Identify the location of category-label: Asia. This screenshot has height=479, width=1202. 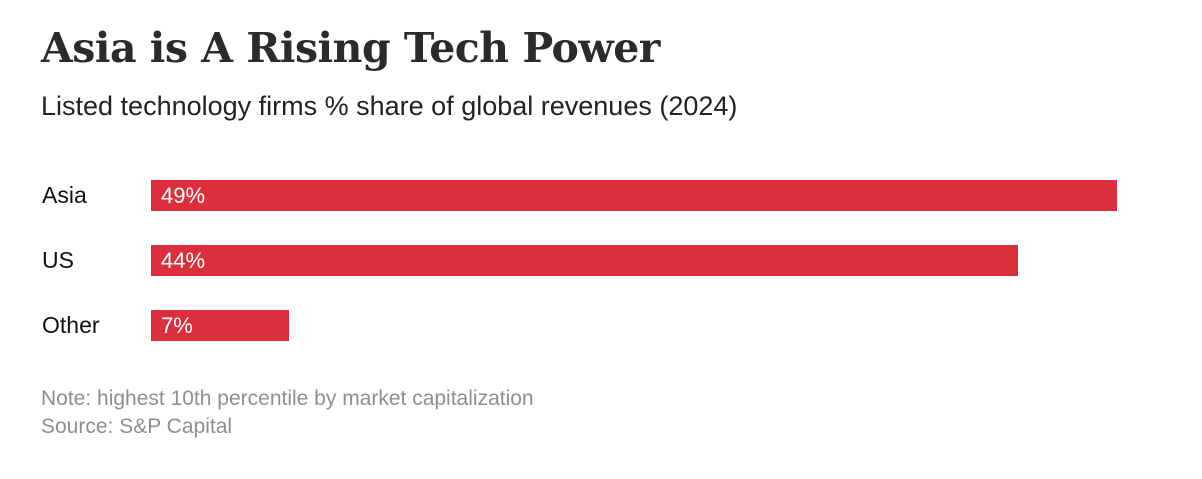
(64, 195).